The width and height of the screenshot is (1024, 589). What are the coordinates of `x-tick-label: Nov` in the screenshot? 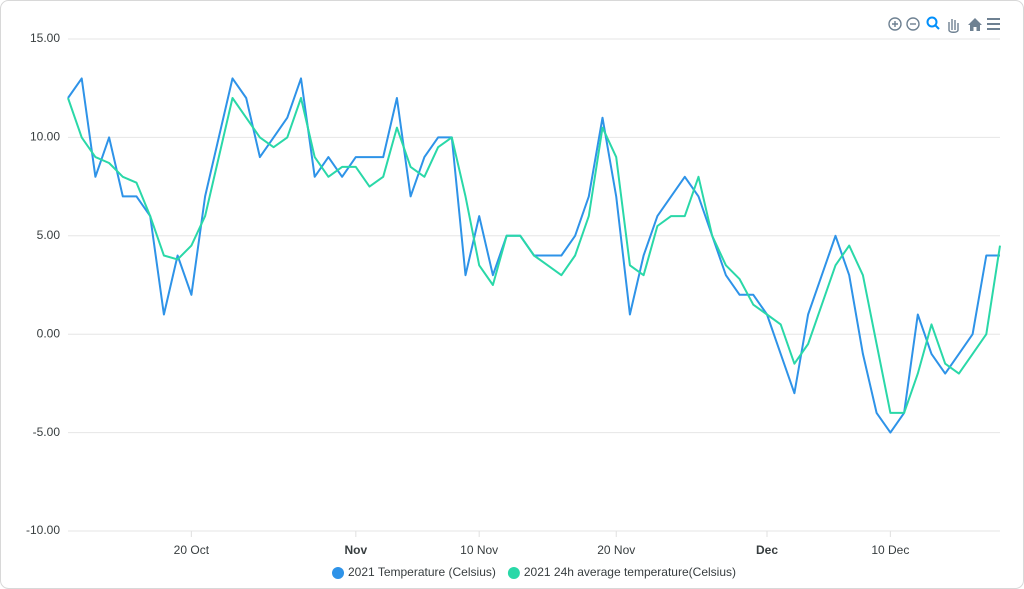 It's located at (355, 550).